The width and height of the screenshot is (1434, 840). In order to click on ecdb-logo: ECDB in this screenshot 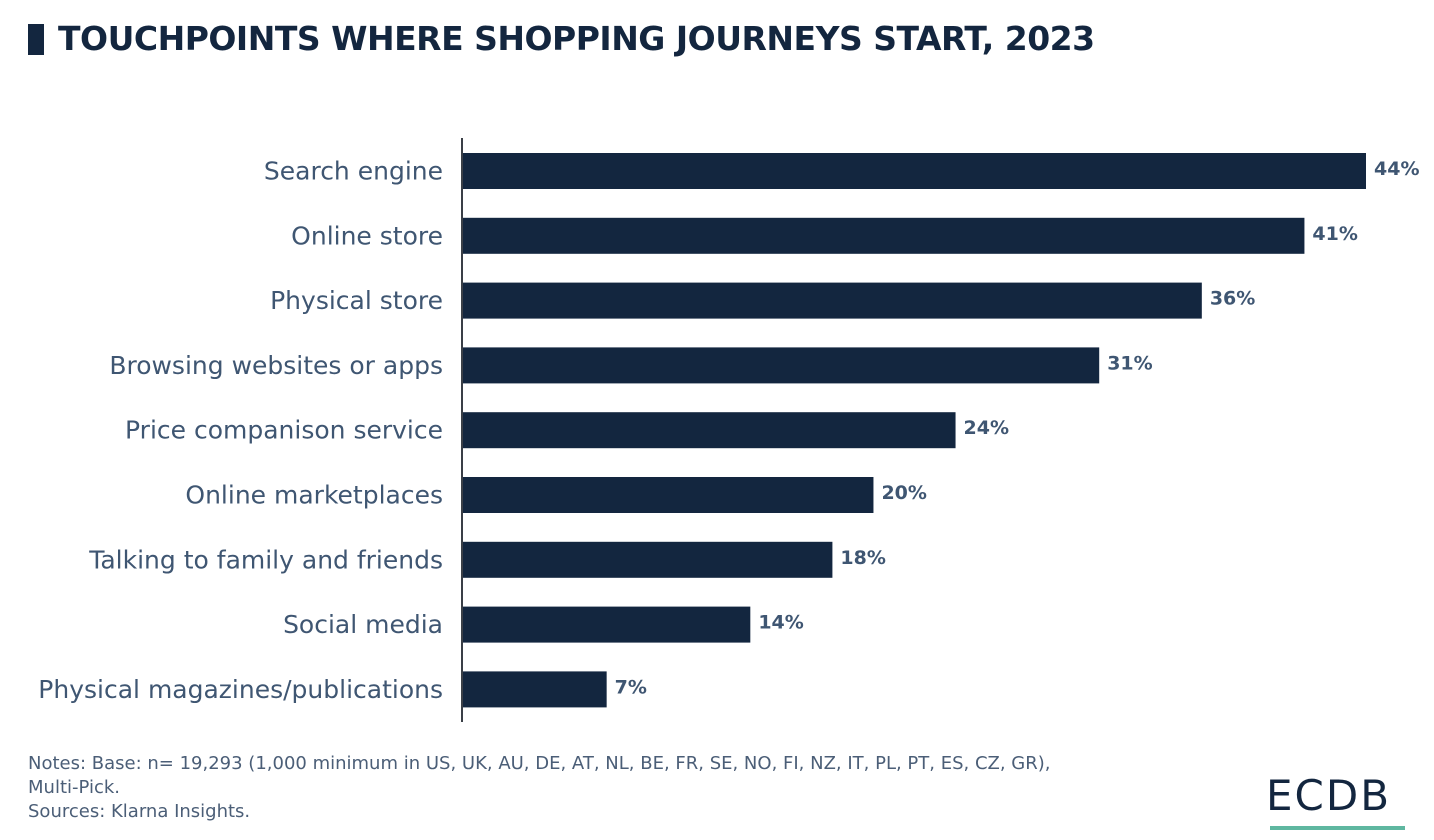, I will do `click(1329, 795)`.